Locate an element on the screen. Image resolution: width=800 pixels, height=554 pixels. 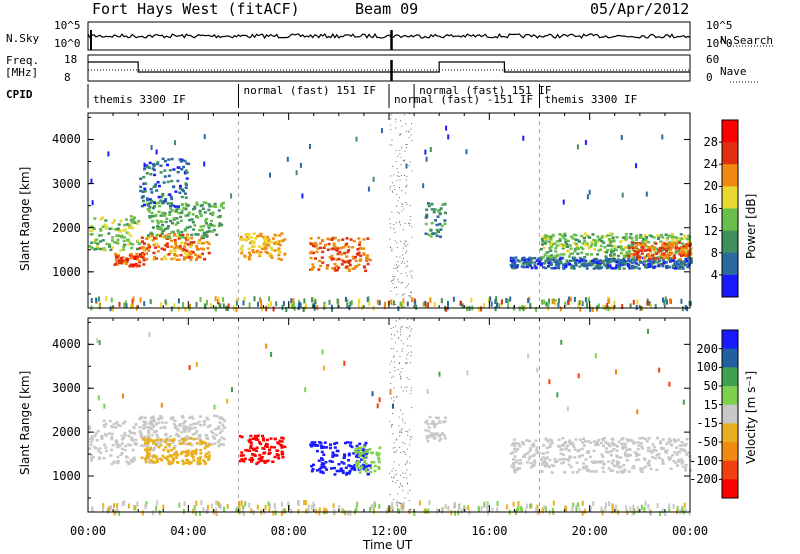
cpid-segment-label: normal (fast) 151 IF is located at coordinates (309, 90).